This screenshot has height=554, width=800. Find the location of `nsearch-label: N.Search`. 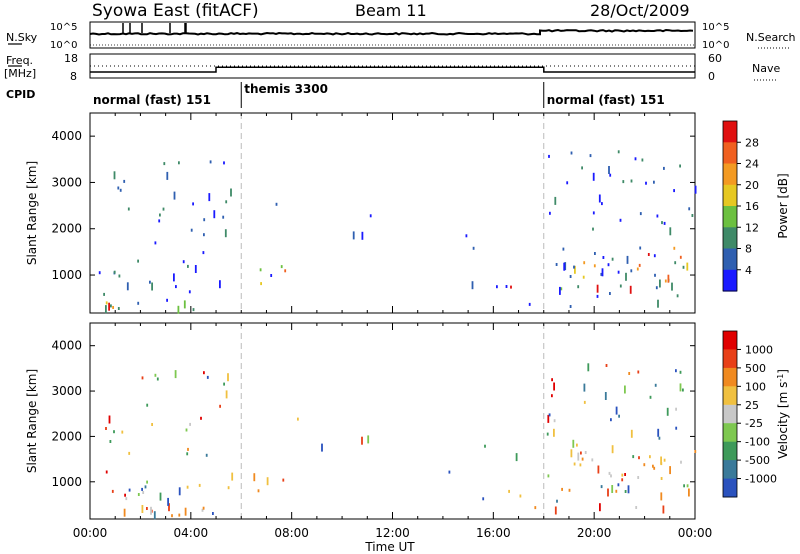

nsearch-label: N.Search is located at coordinates (771, 37).